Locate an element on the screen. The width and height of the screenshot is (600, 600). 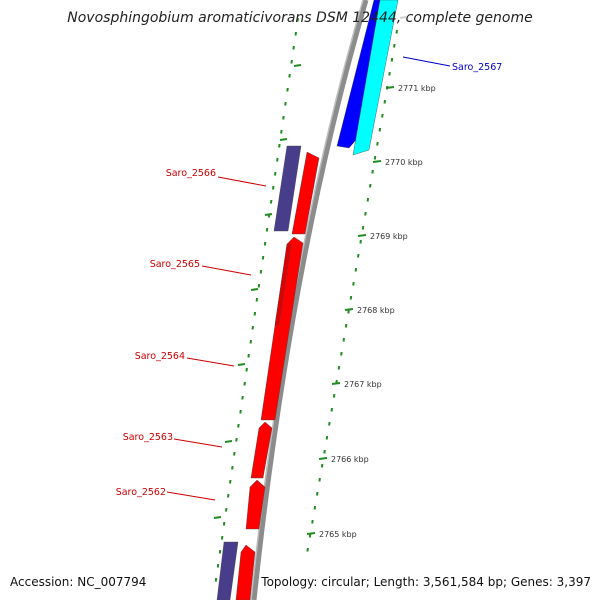
genes-label: Genes: is located at coordinates (531, 582).